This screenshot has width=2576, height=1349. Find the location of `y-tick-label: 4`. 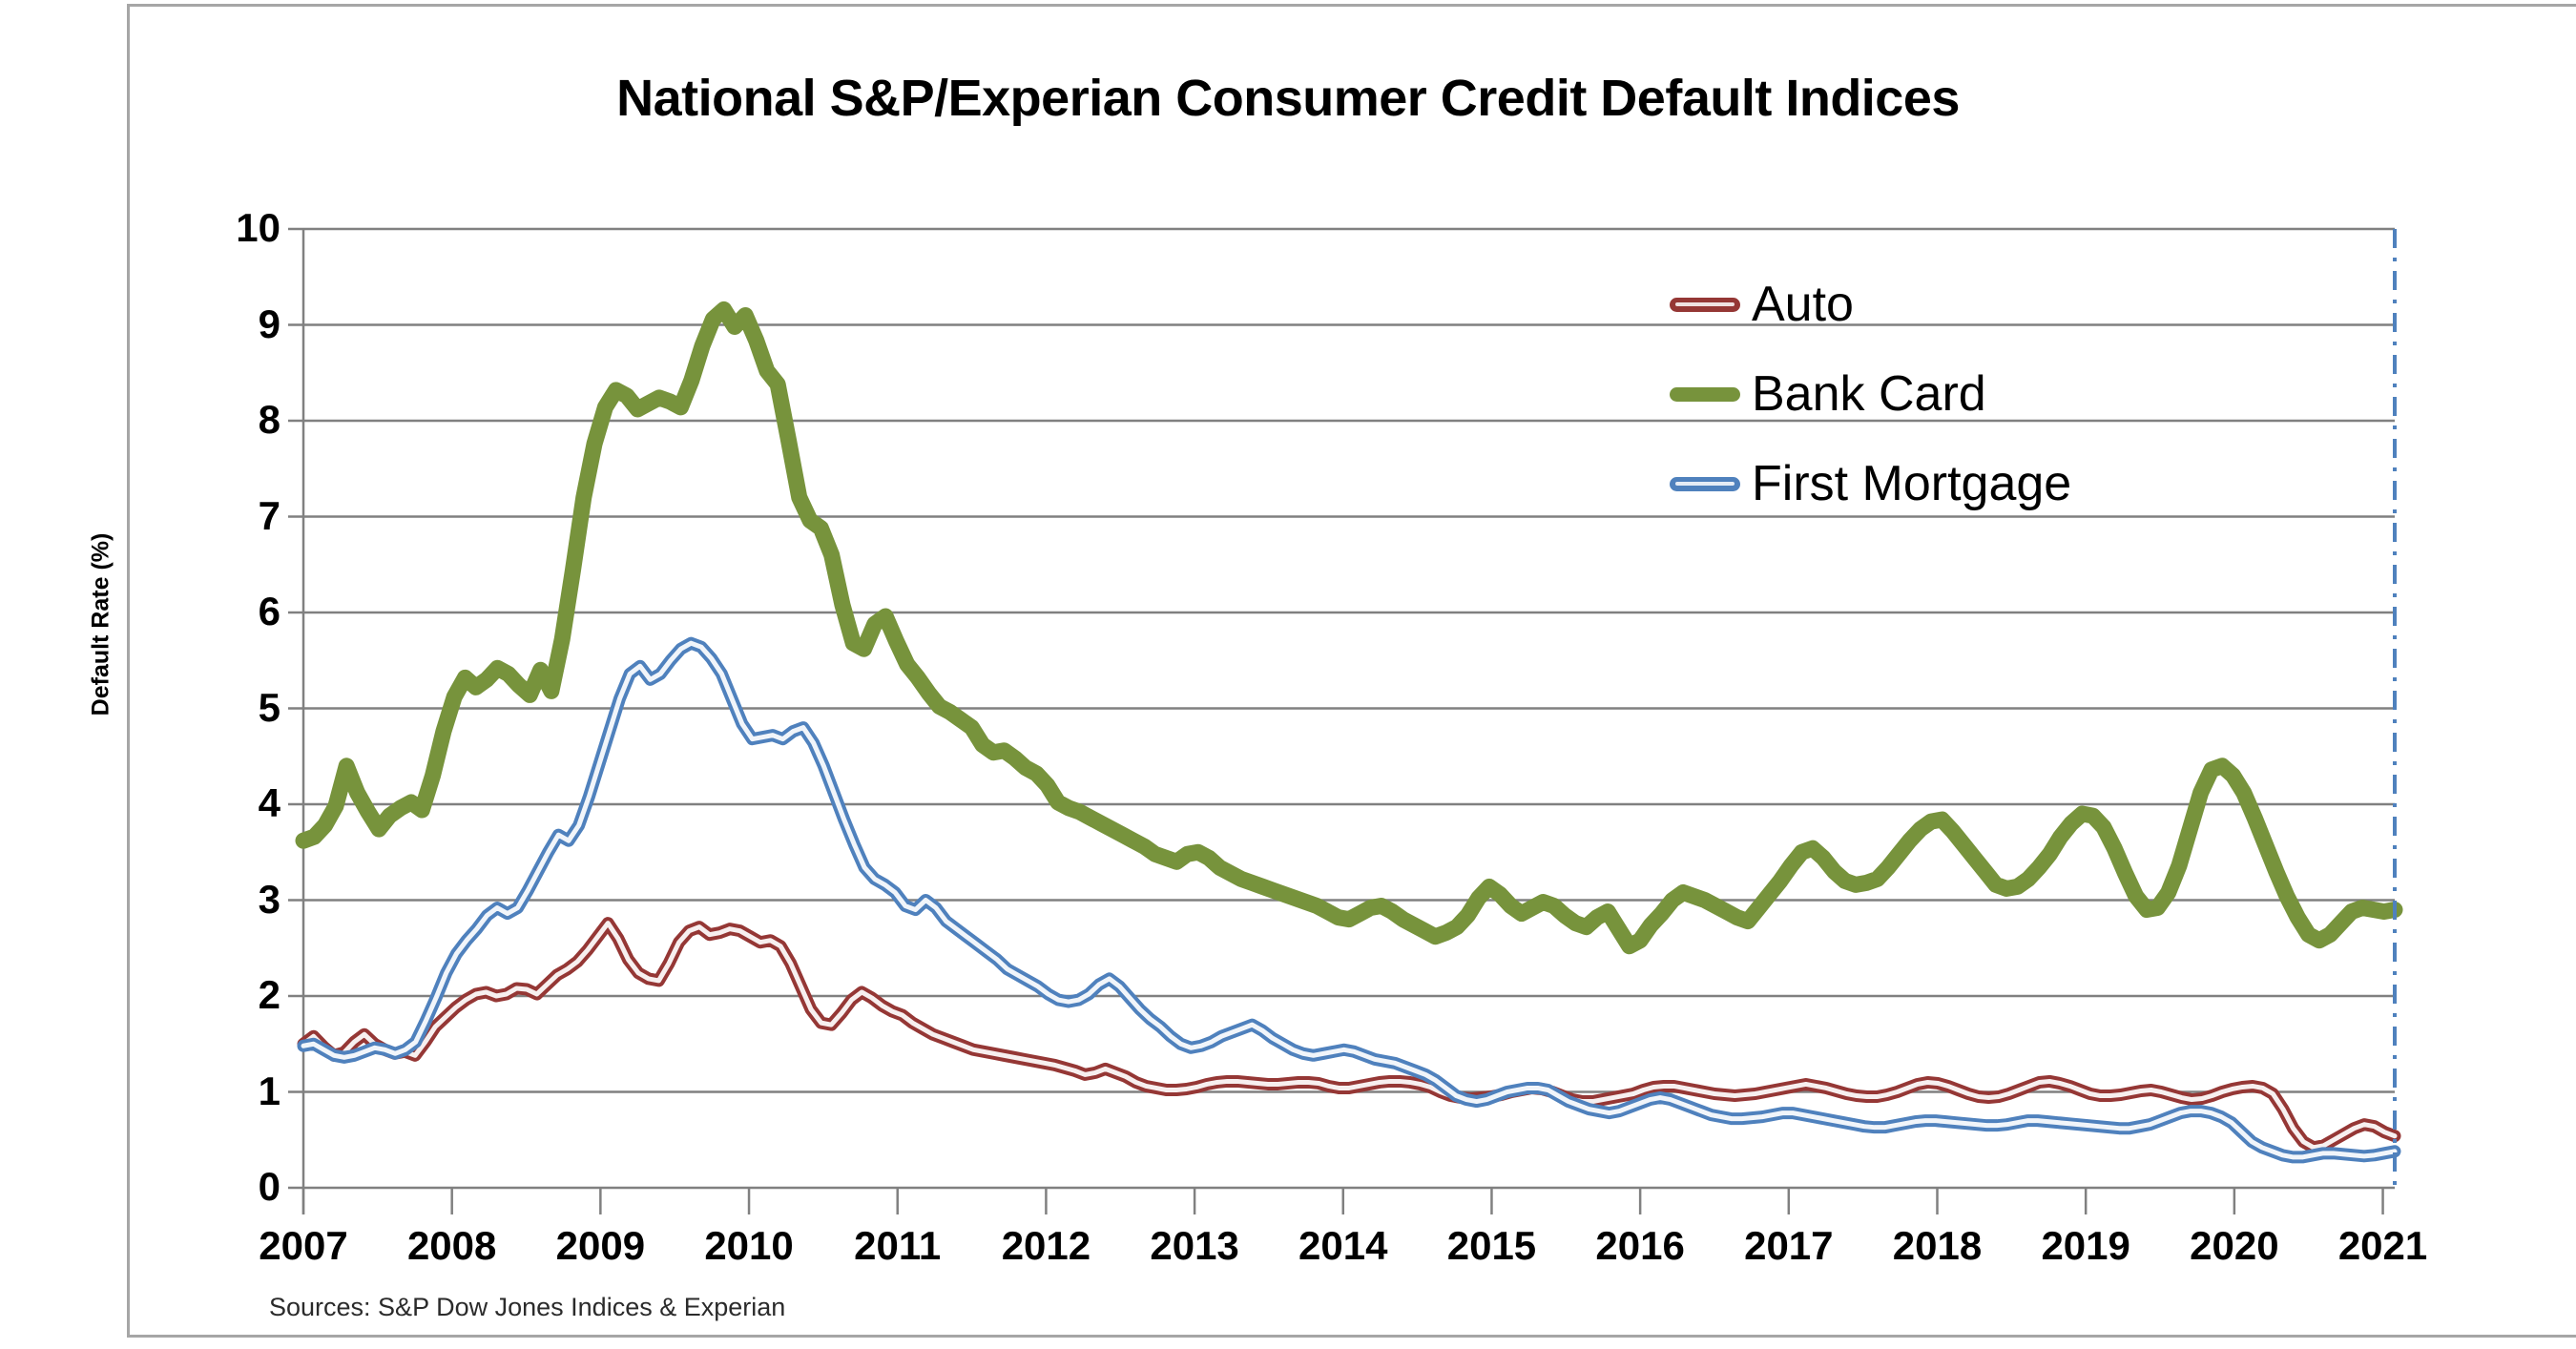

y-tick-label: 4 is located at coordinates (269, 802).